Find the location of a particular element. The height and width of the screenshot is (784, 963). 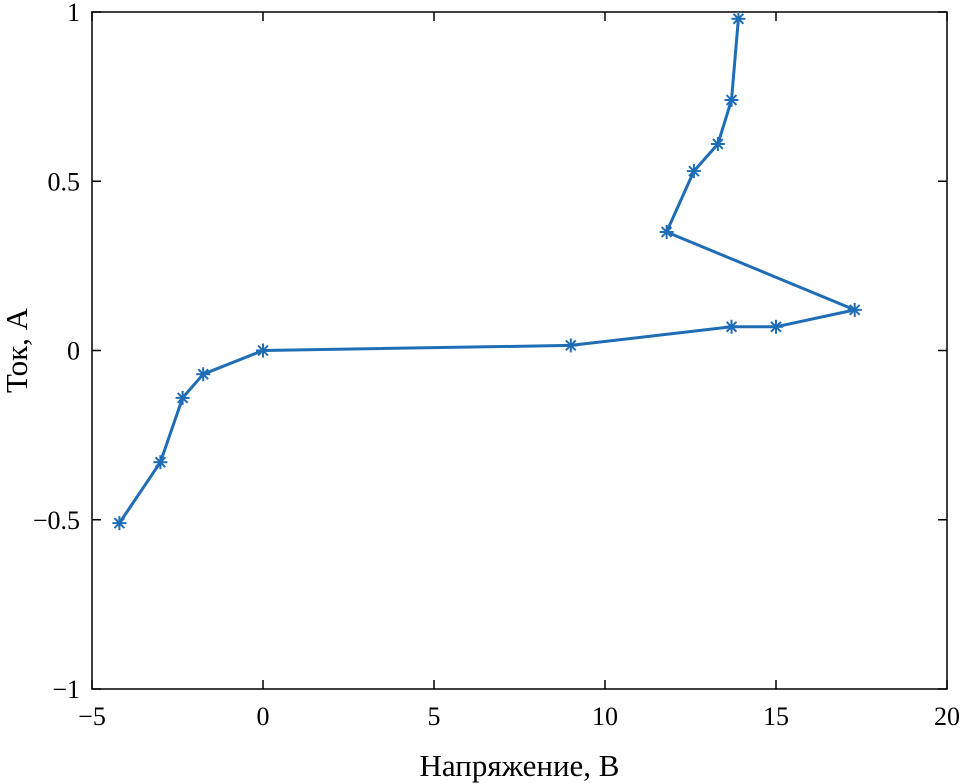

x-tick-label: 0 is located at coordinates (263, 716).